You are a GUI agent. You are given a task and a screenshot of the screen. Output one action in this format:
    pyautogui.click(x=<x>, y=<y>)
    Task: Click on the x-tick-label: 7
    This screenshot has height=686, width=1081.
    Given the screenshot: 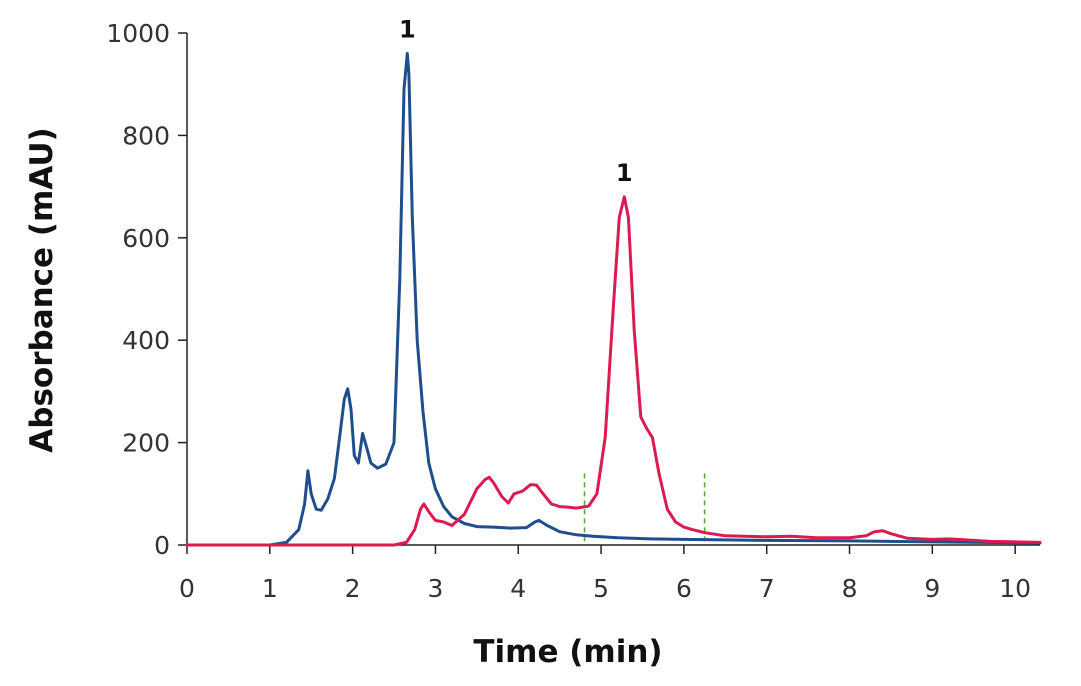 What is the action you would take?
    pyautogui.click(x=767, y=588)
    